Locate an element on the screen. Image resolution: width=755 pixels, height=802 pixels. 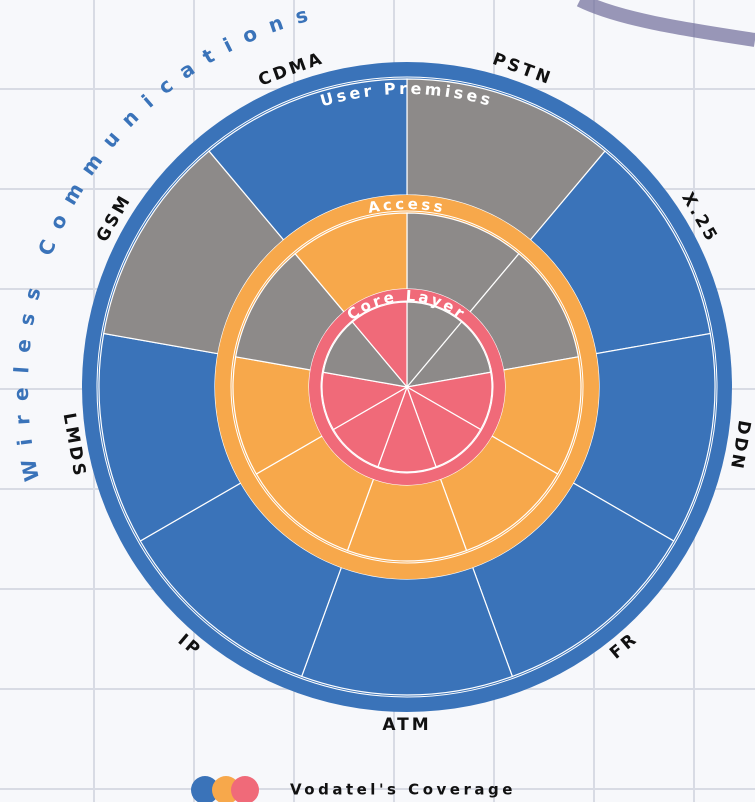
cable is located at coordinates (665, 23).